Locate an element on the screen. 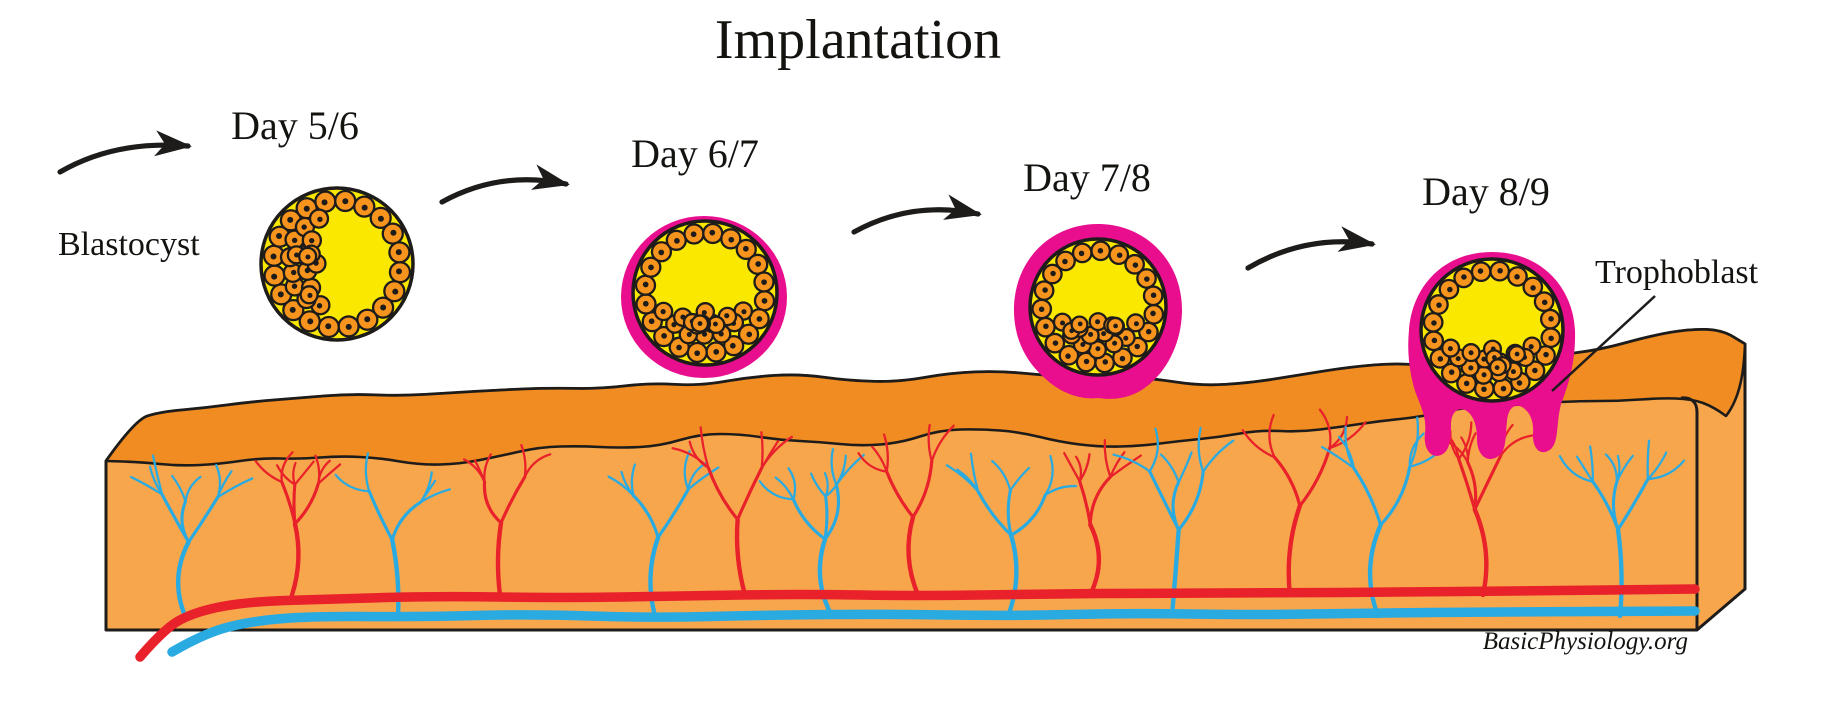 This screenshot has width=1831, height=717. vein is located at coordinates (933, 631).